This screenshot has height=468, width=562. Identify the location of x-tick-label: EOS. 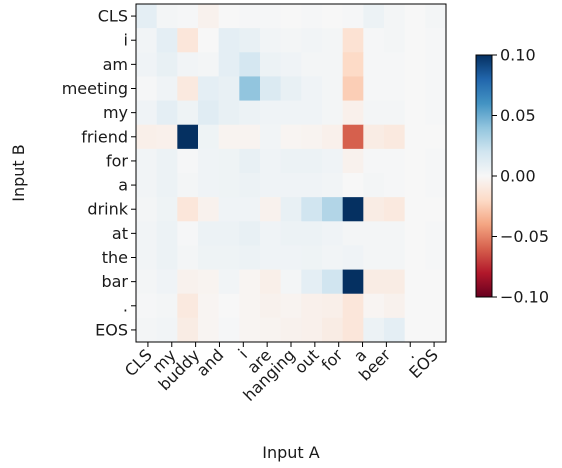
(423, 363).